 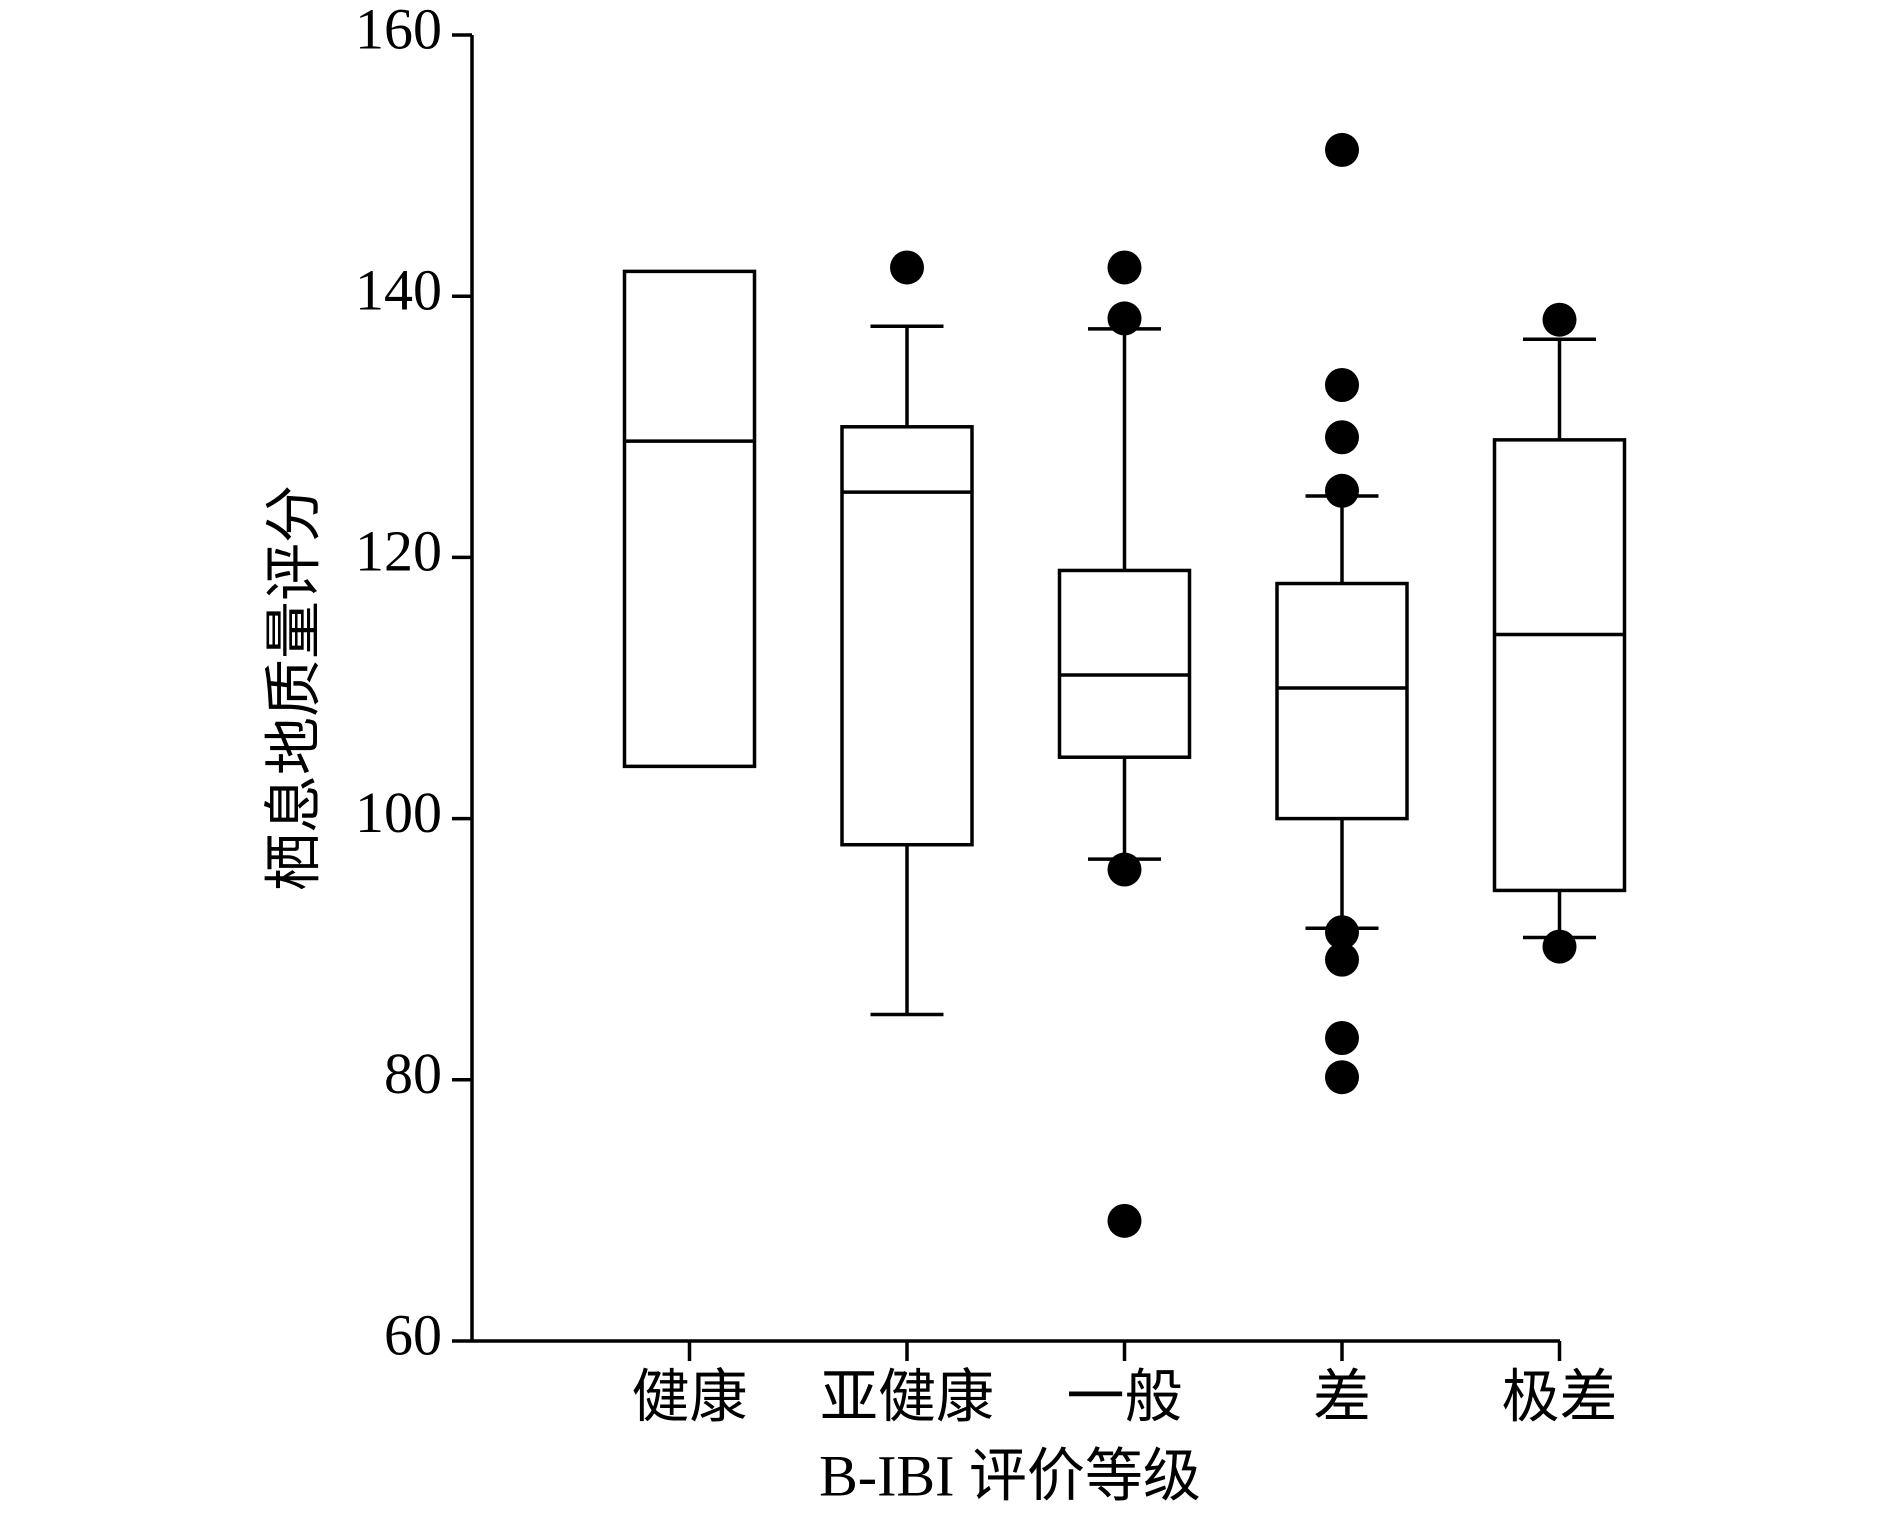 I want to click on x-axis-label: B-IBI 评价等级, so click(x=1010, y=1475).